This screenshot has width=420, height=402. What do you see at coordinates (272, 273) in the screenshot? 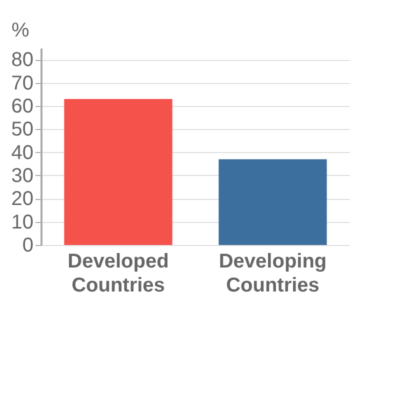
I see `x-tick-label: Developing Countries` at bounding box center [272, 273].